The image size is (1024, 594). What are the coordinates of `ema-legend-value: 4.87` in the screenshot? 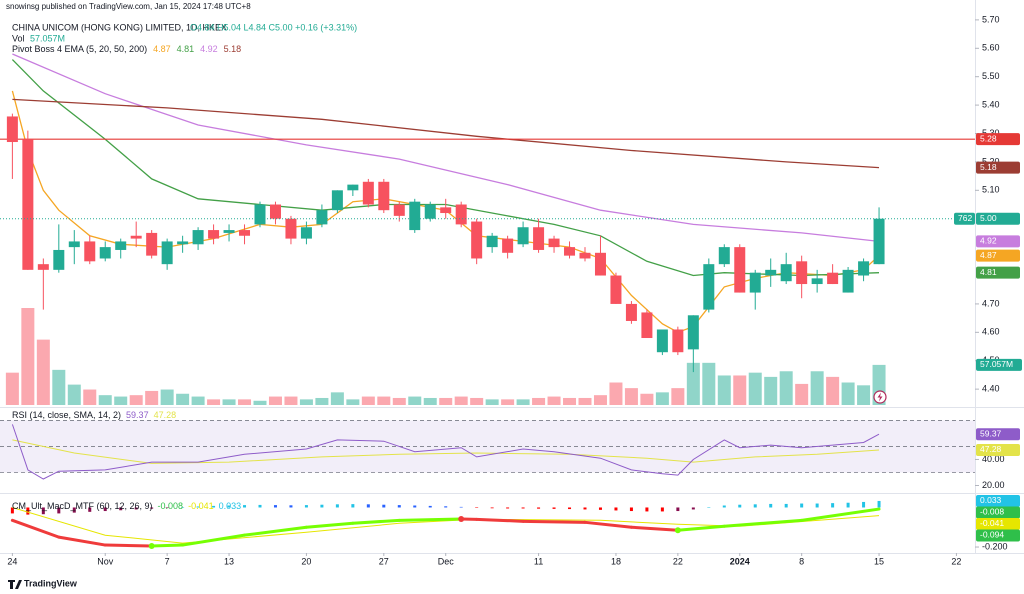 It's located at (162, 49).